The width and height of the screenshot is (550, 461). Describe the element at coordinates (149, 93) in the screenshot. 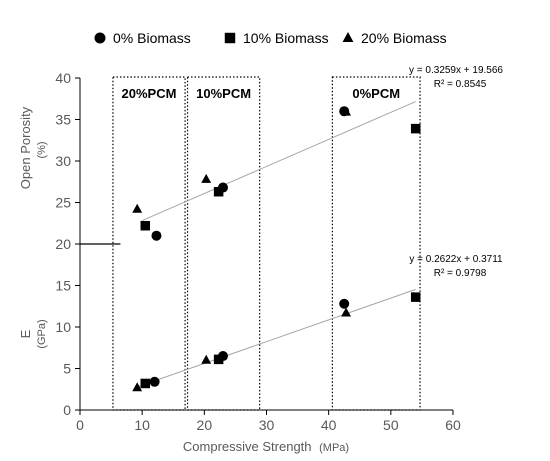

I see `region-label: 20%PCM` at that location.